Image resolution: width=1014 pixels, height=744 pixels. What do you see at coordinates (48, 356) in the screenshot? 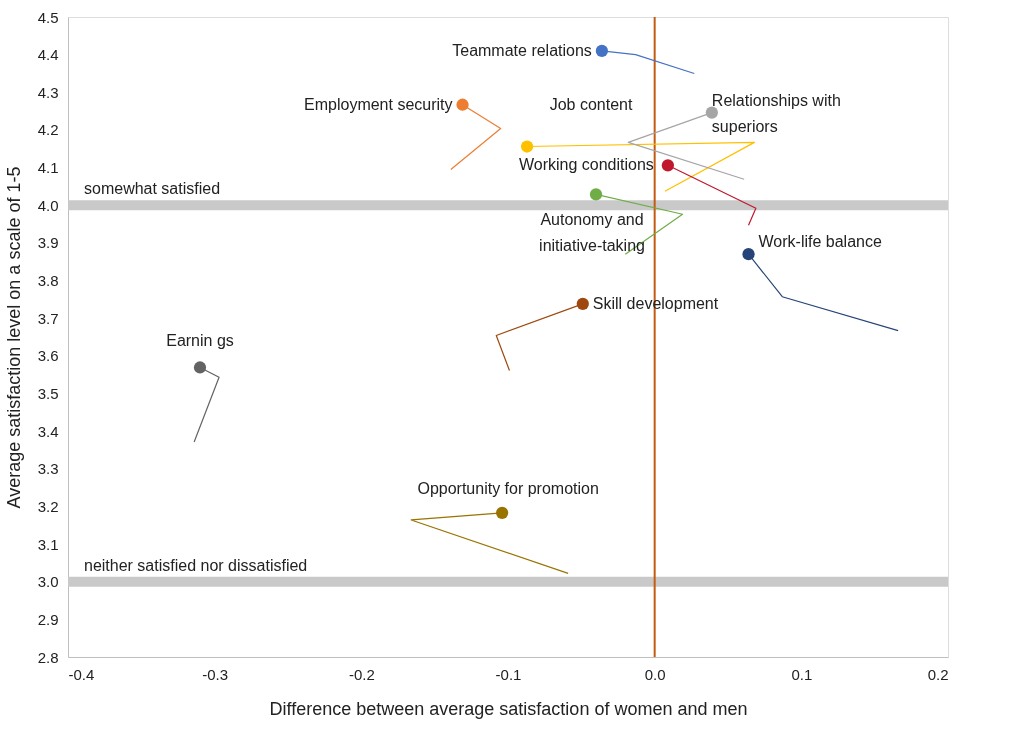
I see `y-tick-label: 3.6` at bounding box center [48, 356].